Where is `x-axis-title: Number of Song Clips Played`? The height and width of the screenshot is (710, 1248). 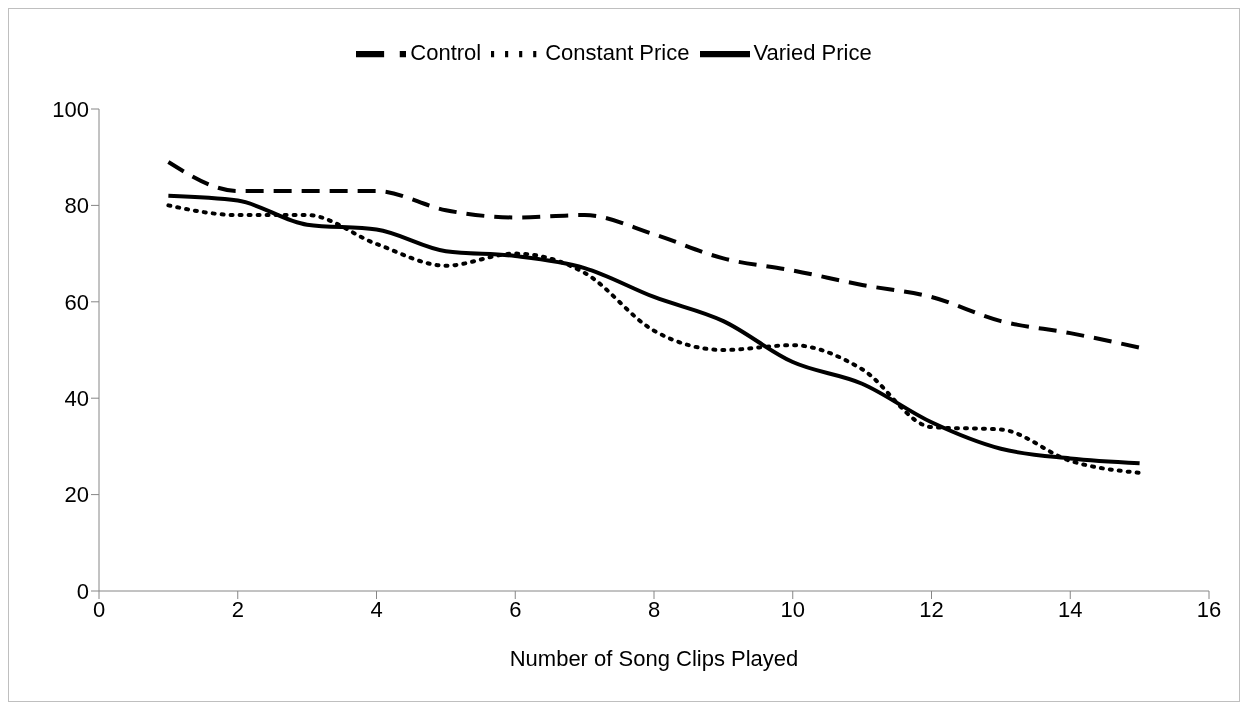
x-axis-title: Number of Song Clips Played is located at coordinates (654, 658).